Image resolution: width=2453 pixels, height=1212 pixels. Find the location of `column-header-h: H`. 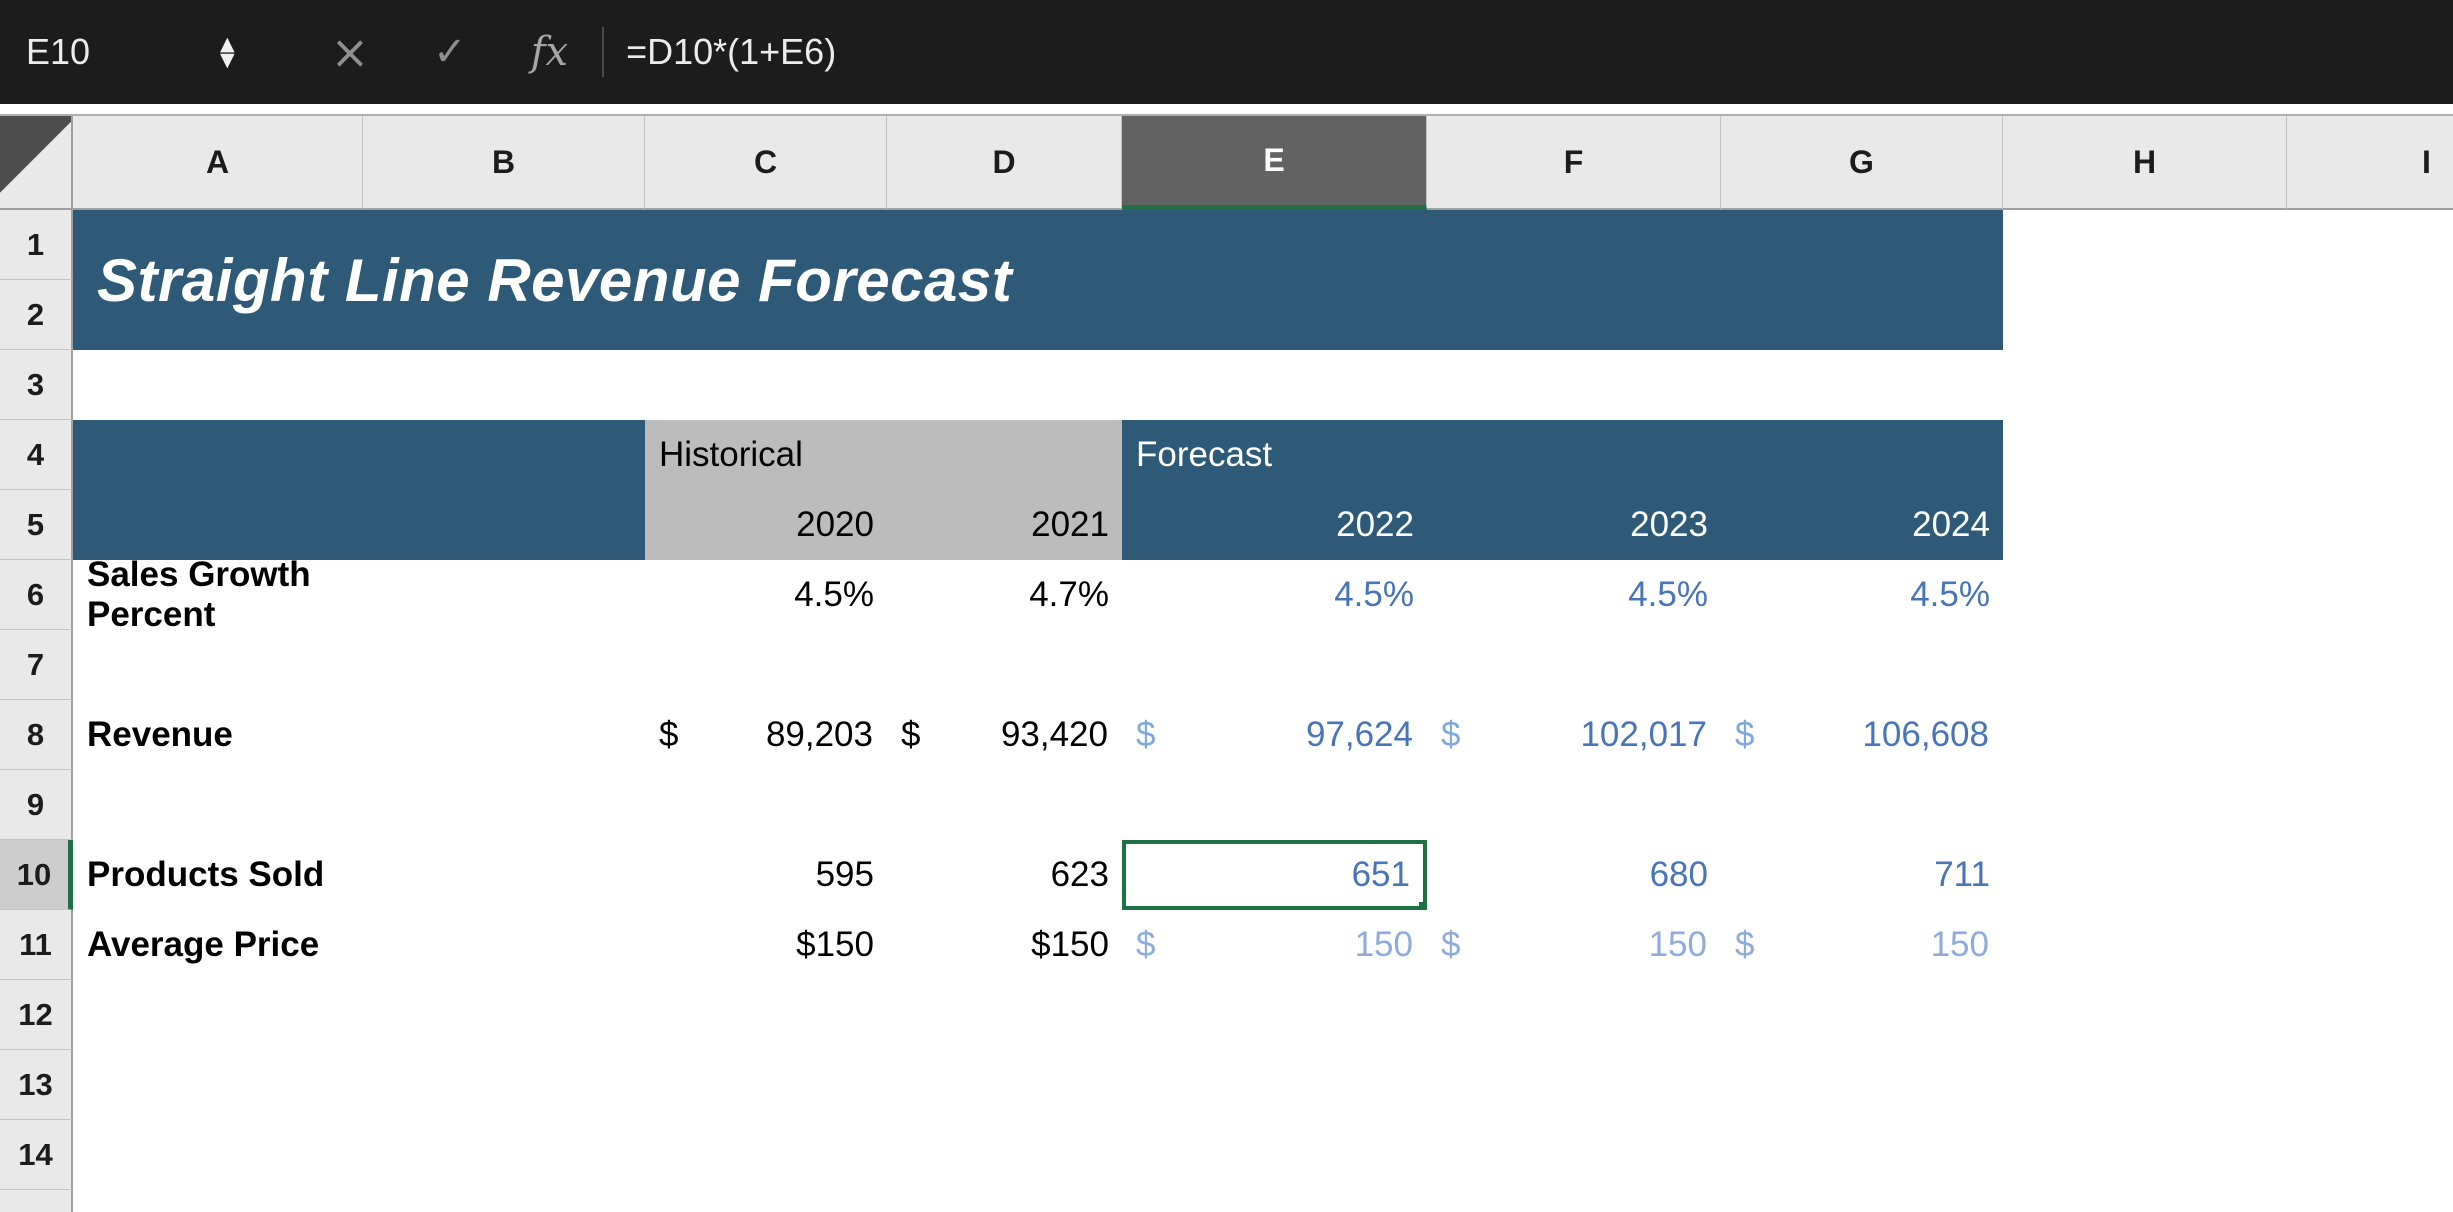

column-header-h: H is located at coordinates (2145, 163).